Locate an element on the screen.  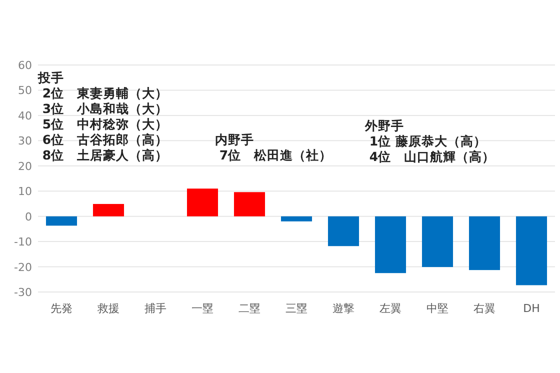
annotation: 内野手 7位 松田進（社） is located at coordinates (273, 147).